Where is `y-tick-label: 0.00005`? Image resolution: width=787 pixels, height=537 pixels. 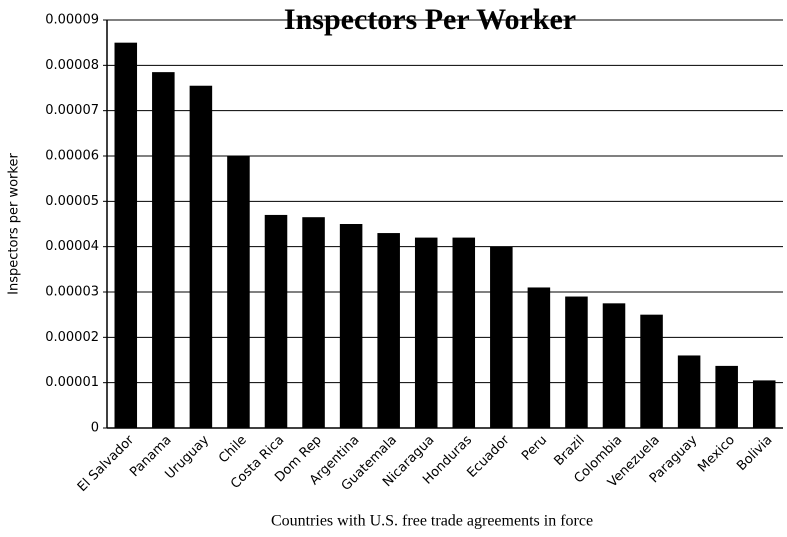
y-tick-label: 0.00005 is located at coordinates (72, 201).